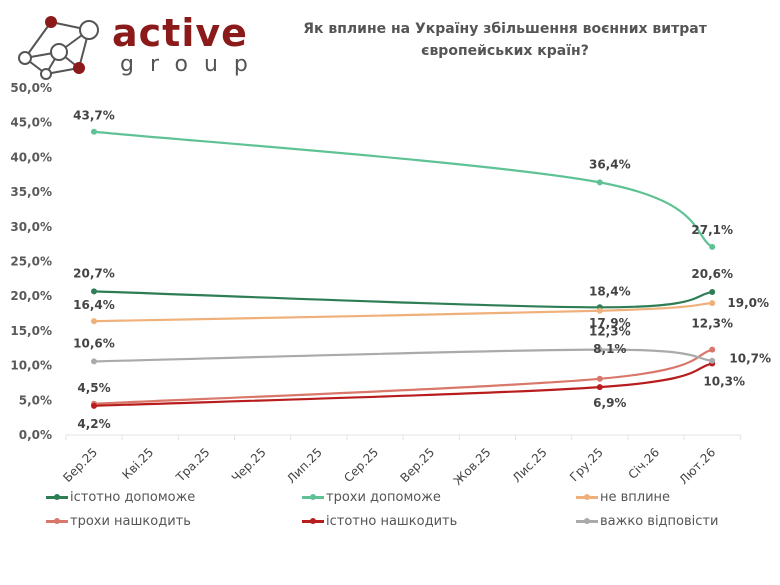  Describe the element at coordinates (712, 274) in the screenshot. I see `series-0-data-label: 20,6%` at that location.